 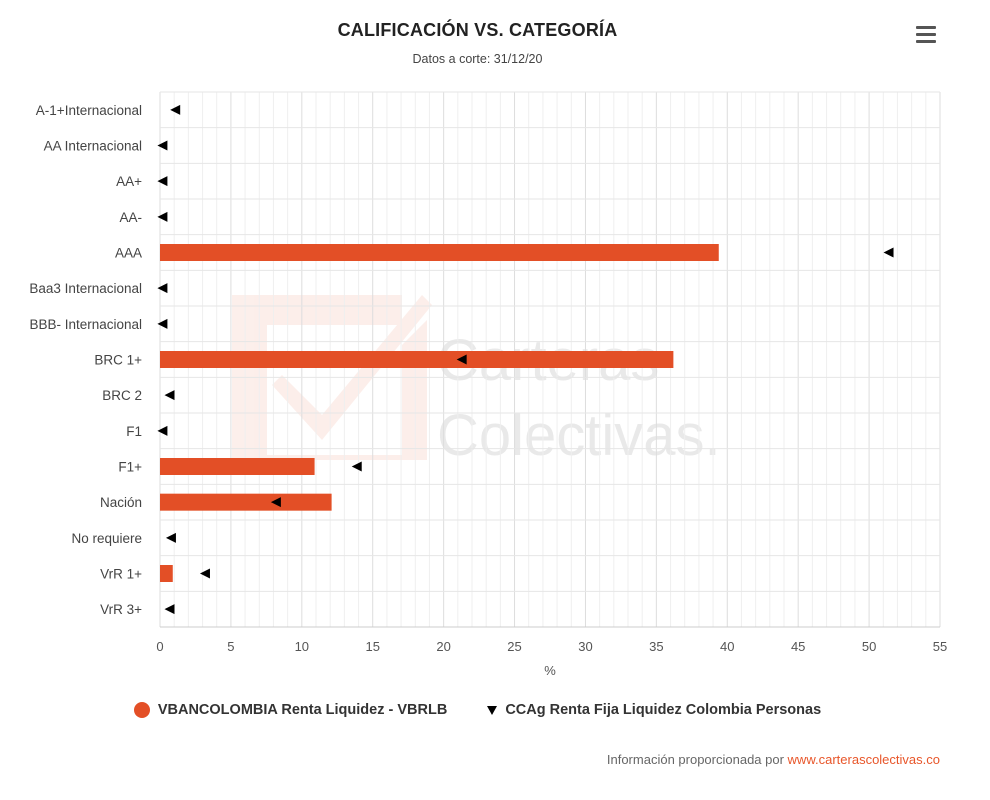 What do you see at coordinates (926, 27) in the screenshot?
I see `hamburger-menu-icon` at bounding box center [926, 27].